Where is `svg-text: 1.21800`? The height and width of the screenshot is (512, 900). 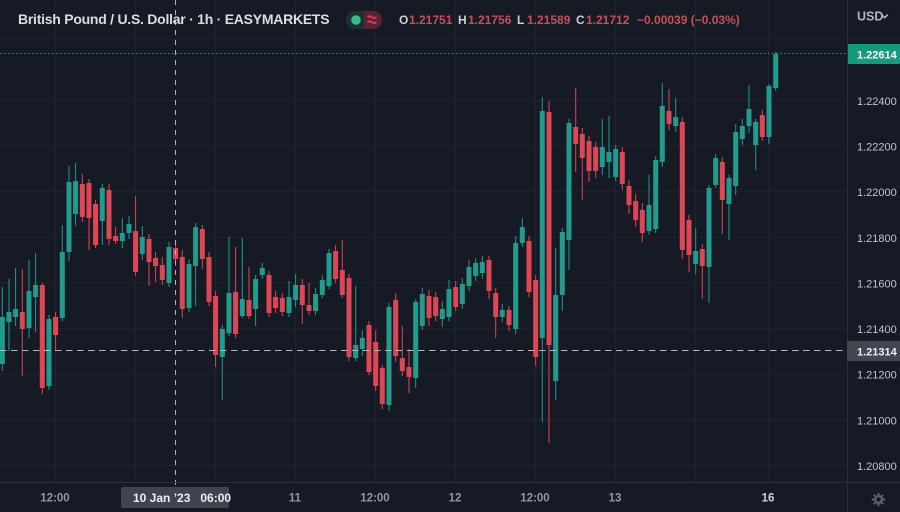 svg-text: 1.21800 is located at coordinates (877, 239).